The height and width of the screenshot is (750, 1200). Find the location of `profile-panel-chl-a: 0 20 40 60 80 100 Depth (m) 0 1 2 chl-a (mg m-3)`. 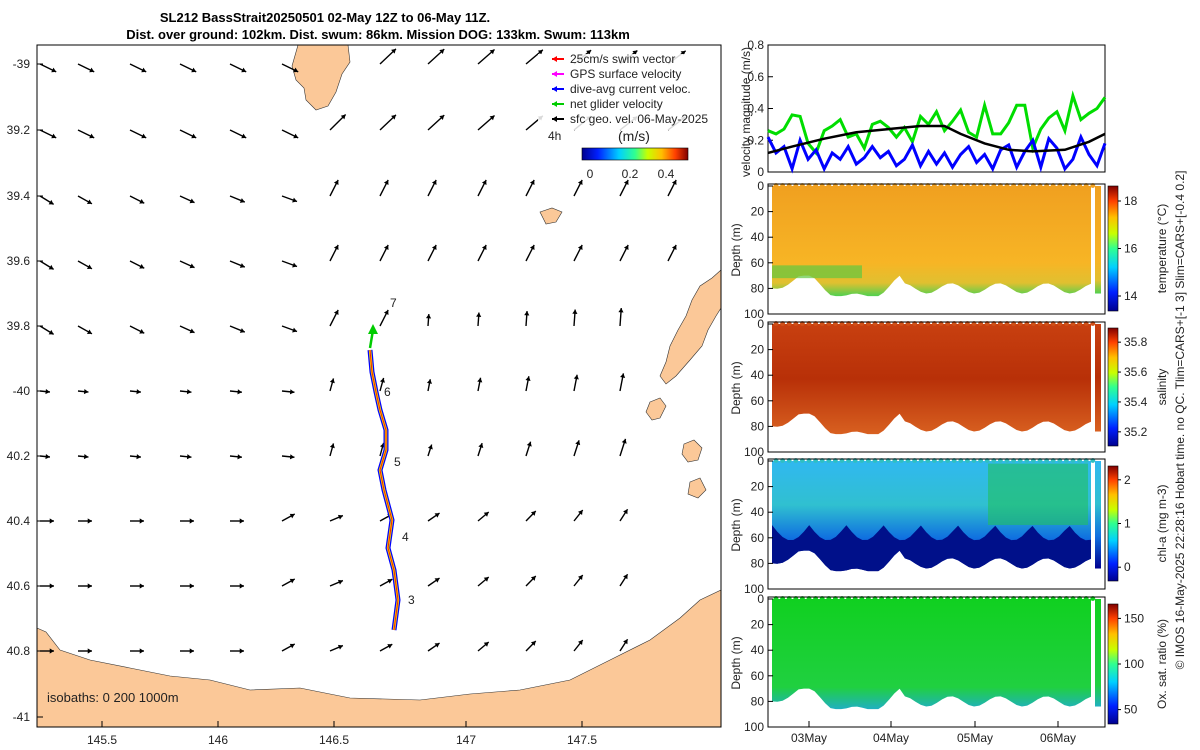

profile-panel-chl-a: 0 20 40 60 80 100 Depth (m) 0 1 2 chl-a (mg m-3) is located at coordinates (949, 525).